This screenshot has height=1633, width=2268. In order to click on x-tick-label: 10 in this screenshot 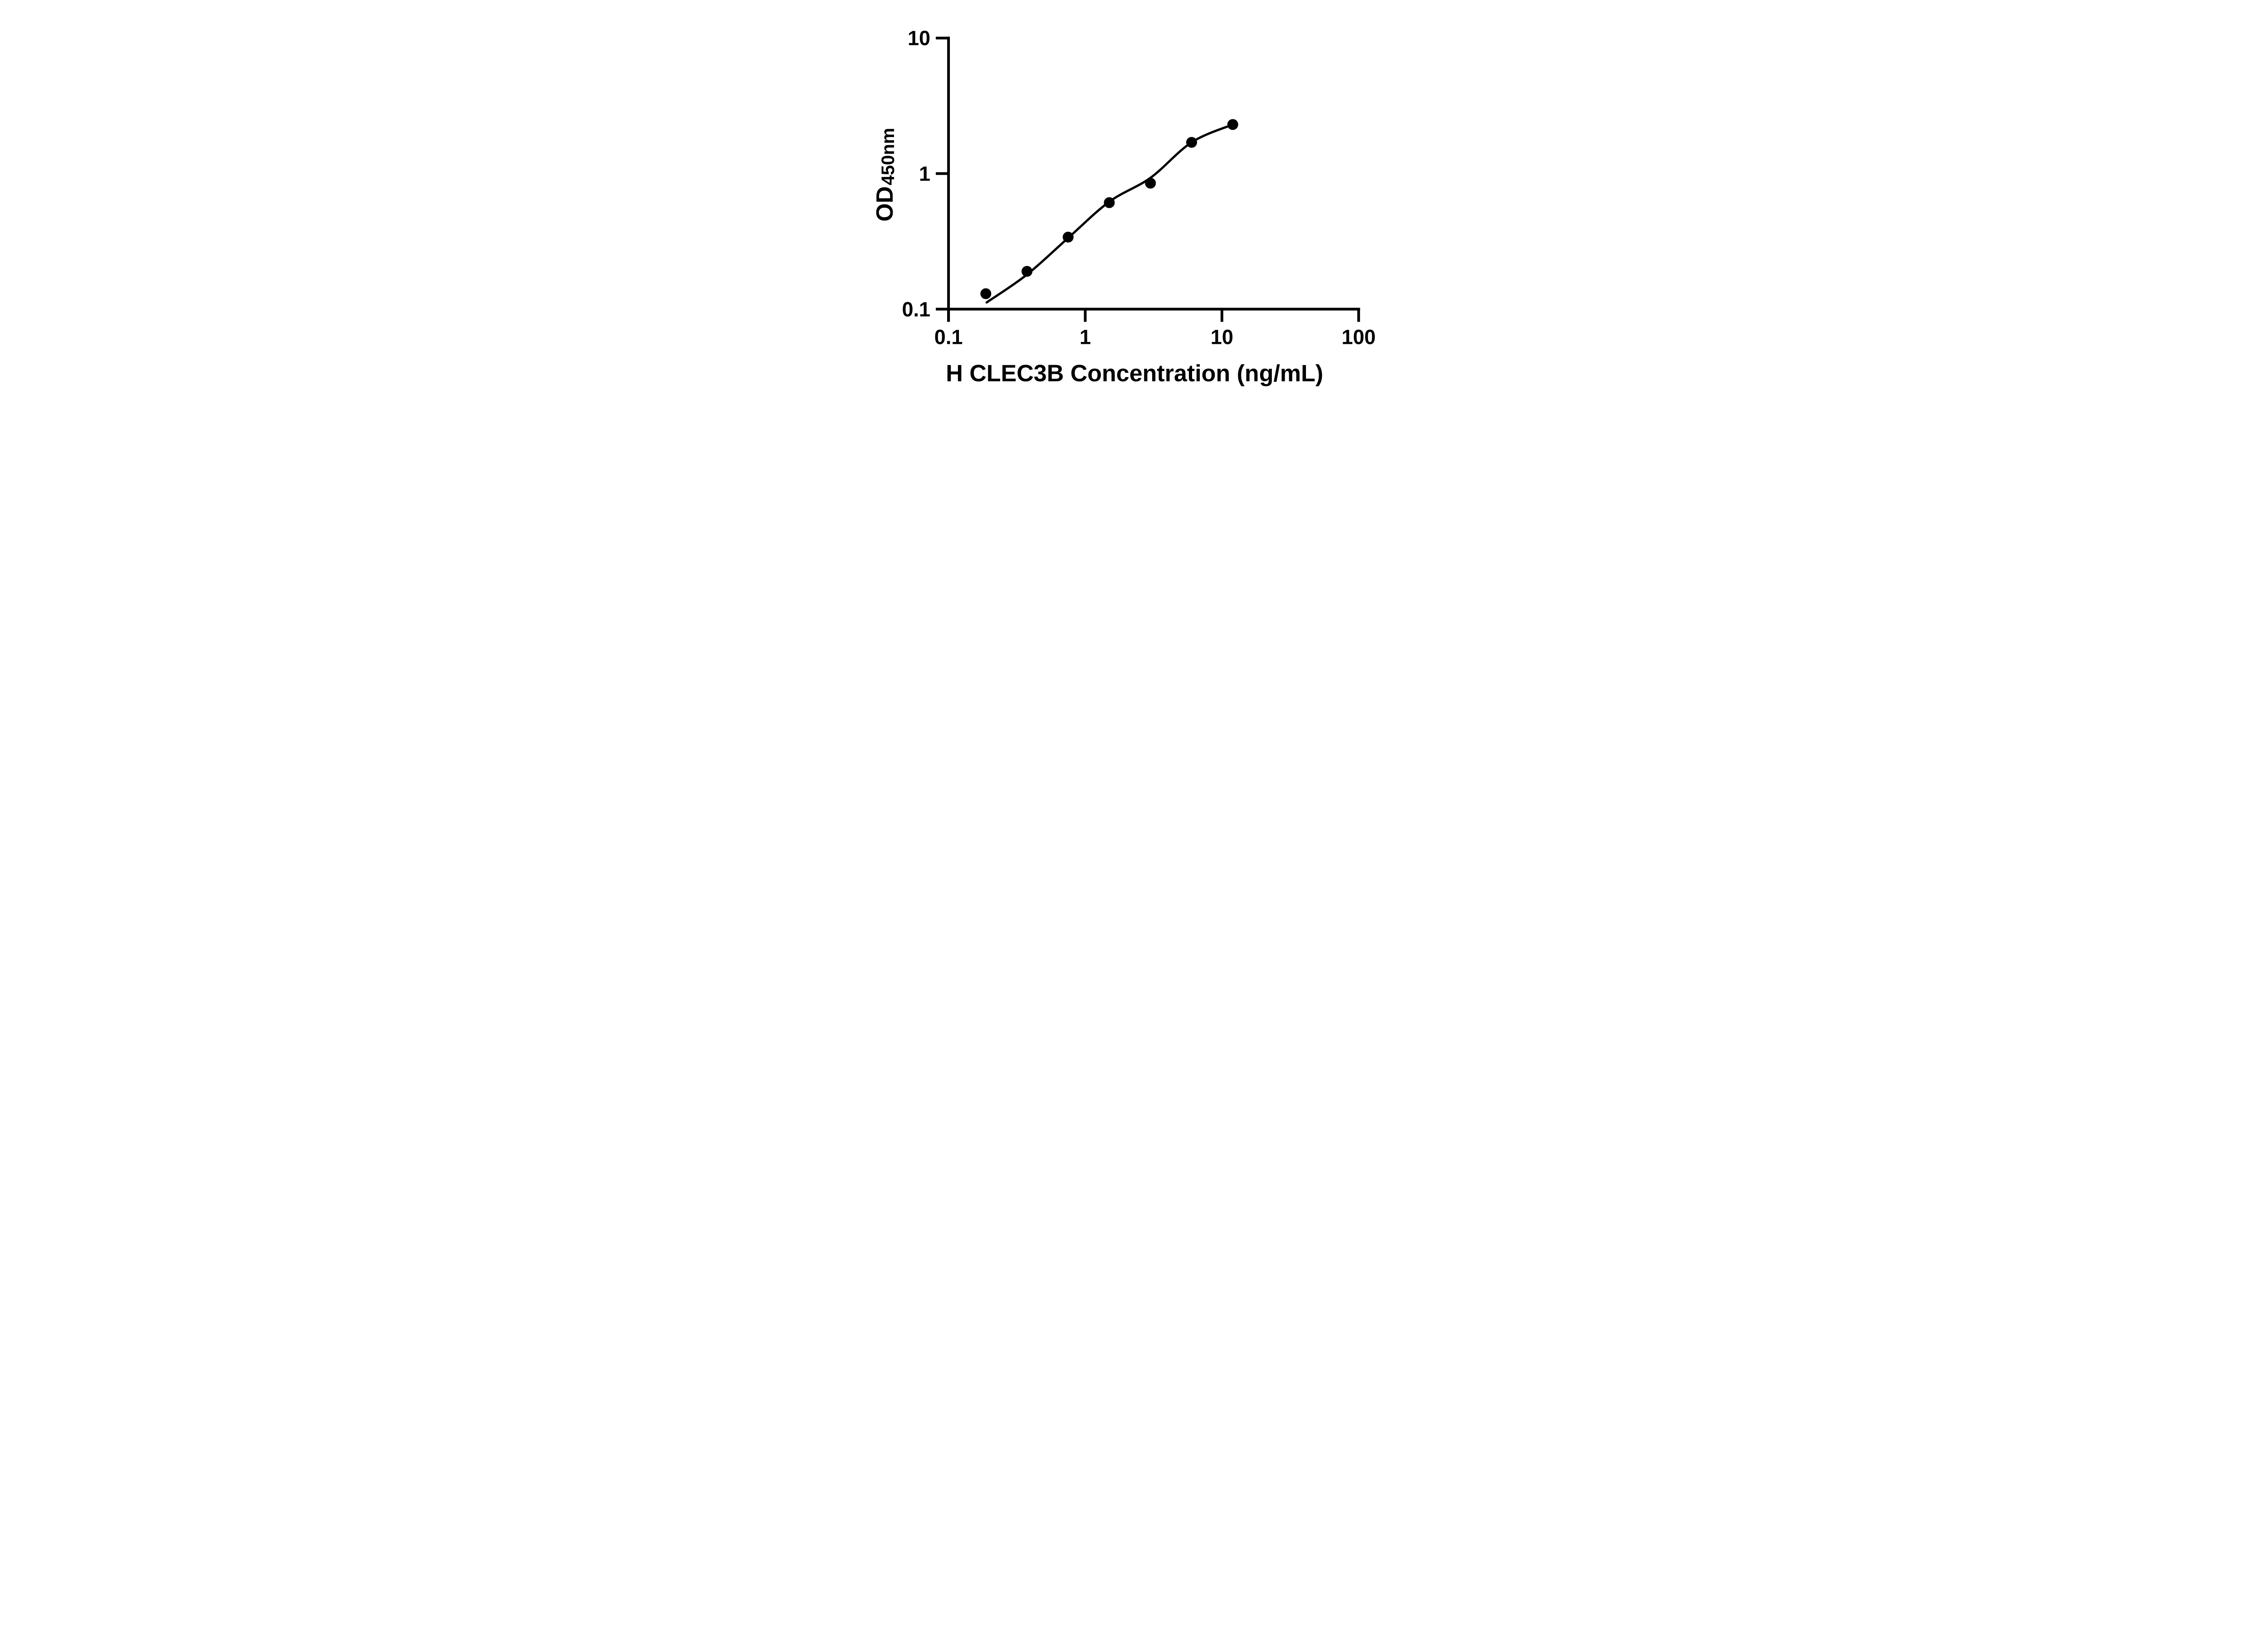, I will do `click(1222, 336)`.